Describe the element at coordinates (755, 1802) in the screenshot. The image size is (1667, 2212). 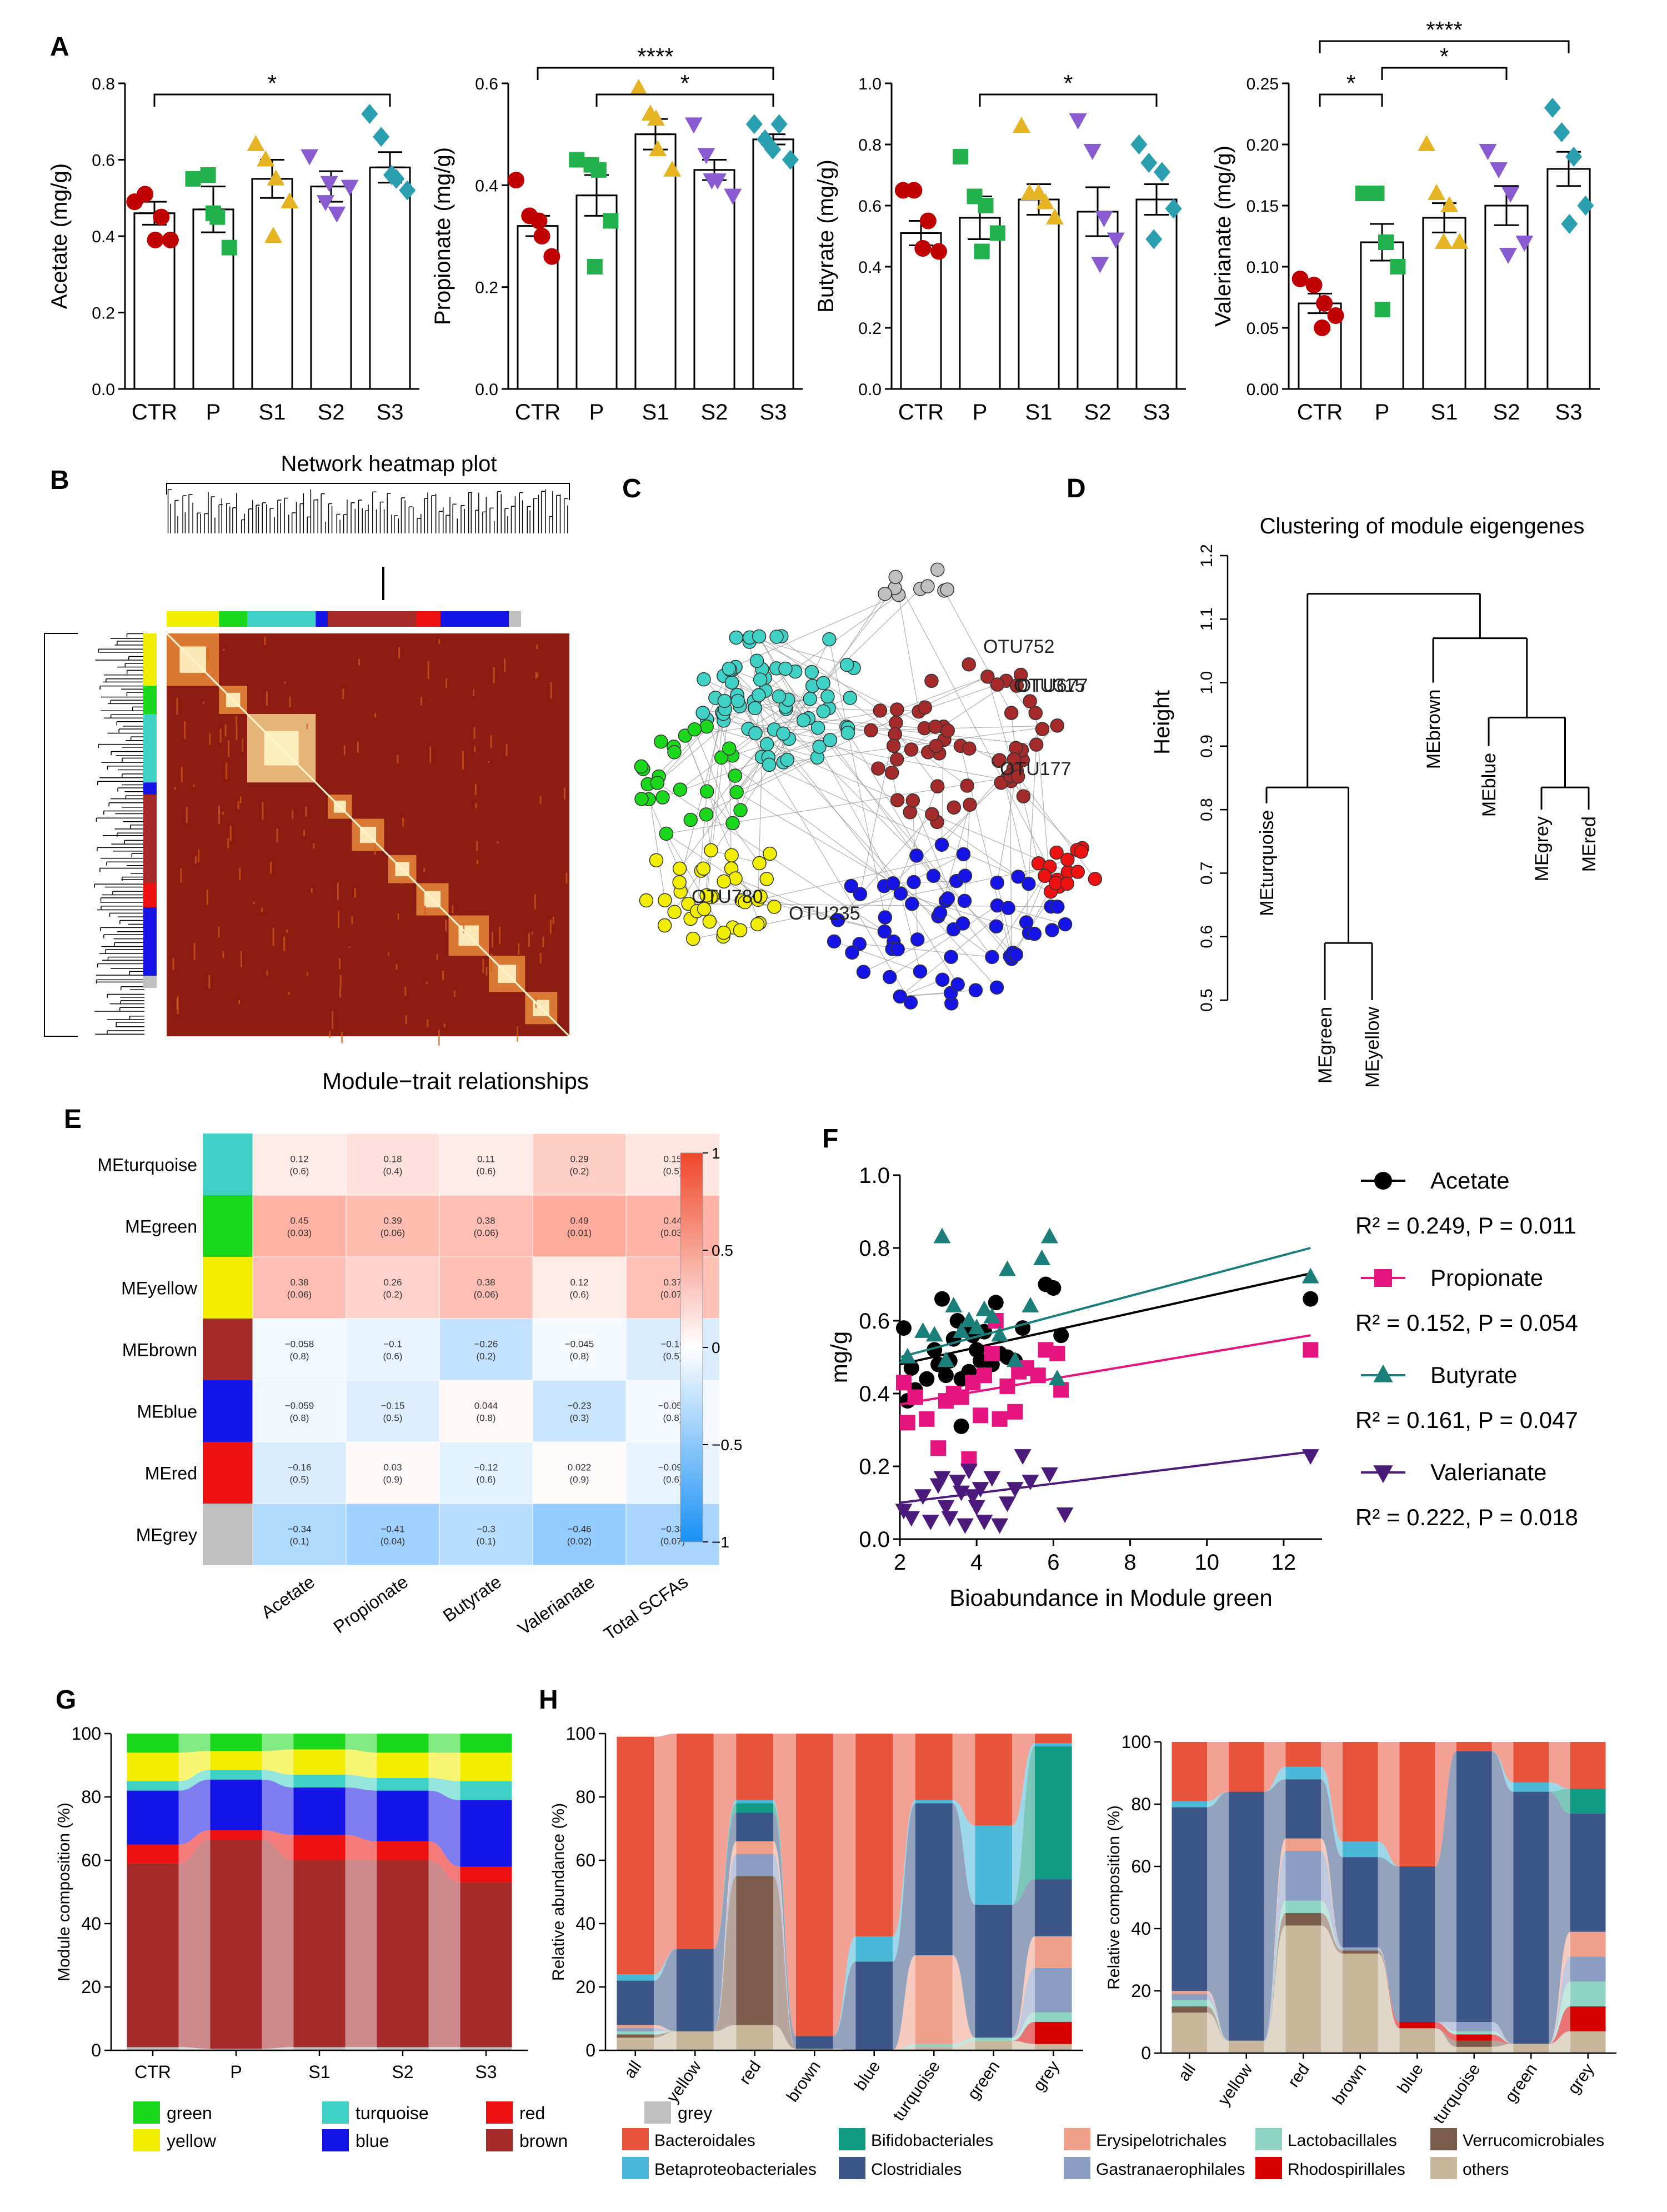
I see `bar-segment-betaproteobacteriales` at that location.